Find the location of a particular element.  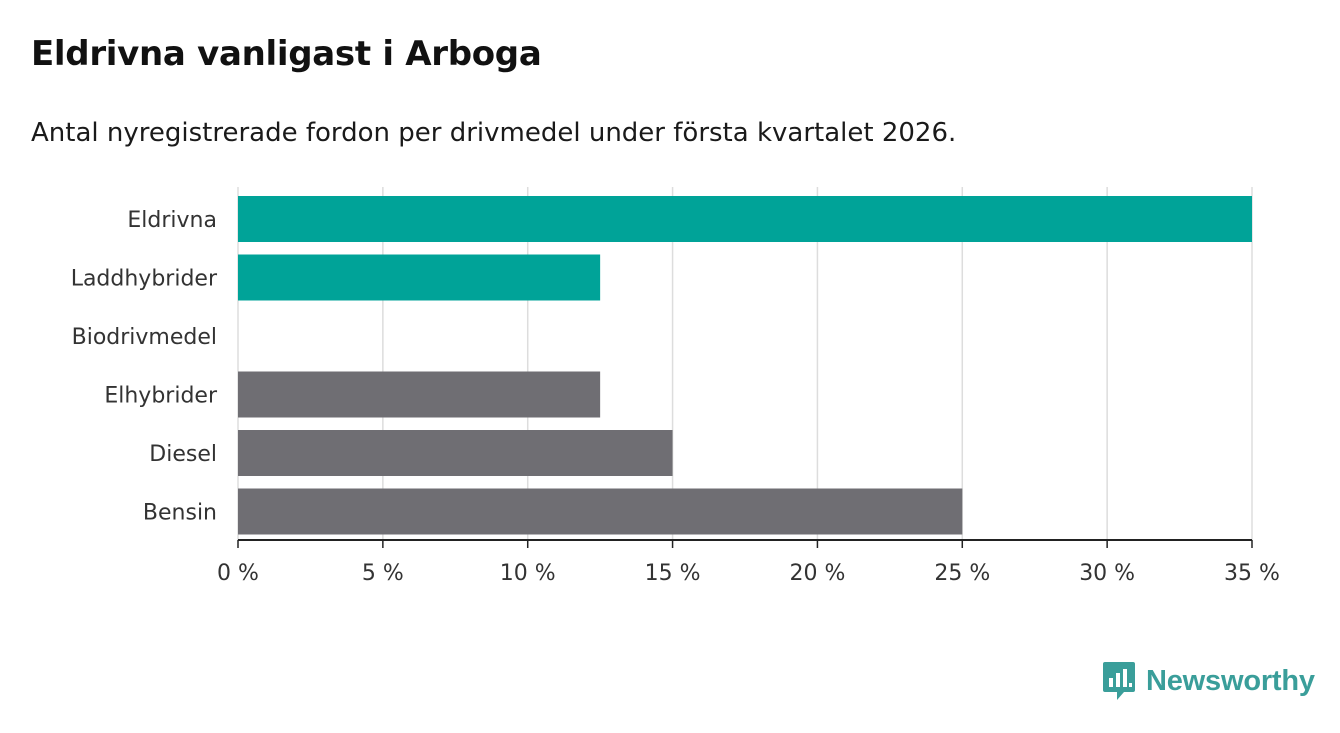

x-tick-label: 10 % is located at coordinates (528, 573).